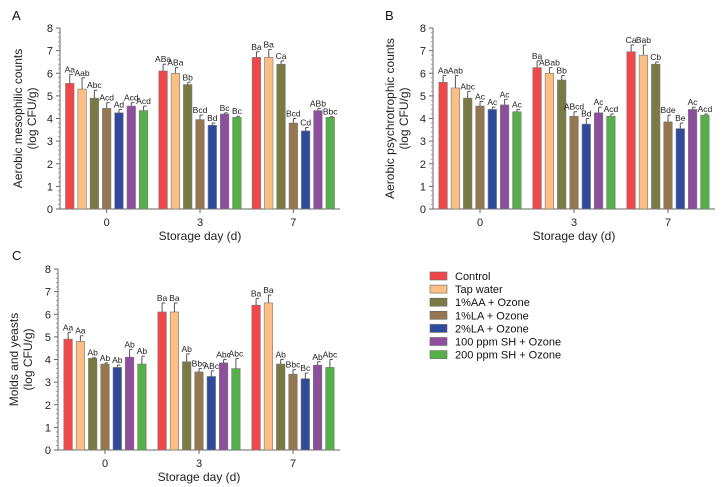 The height and width of the screenshot is (487, 724). What do you see at coordinates (175, 63) in the screenshot?
I see `significance-label: ABa` at bounding box center [175, 63].